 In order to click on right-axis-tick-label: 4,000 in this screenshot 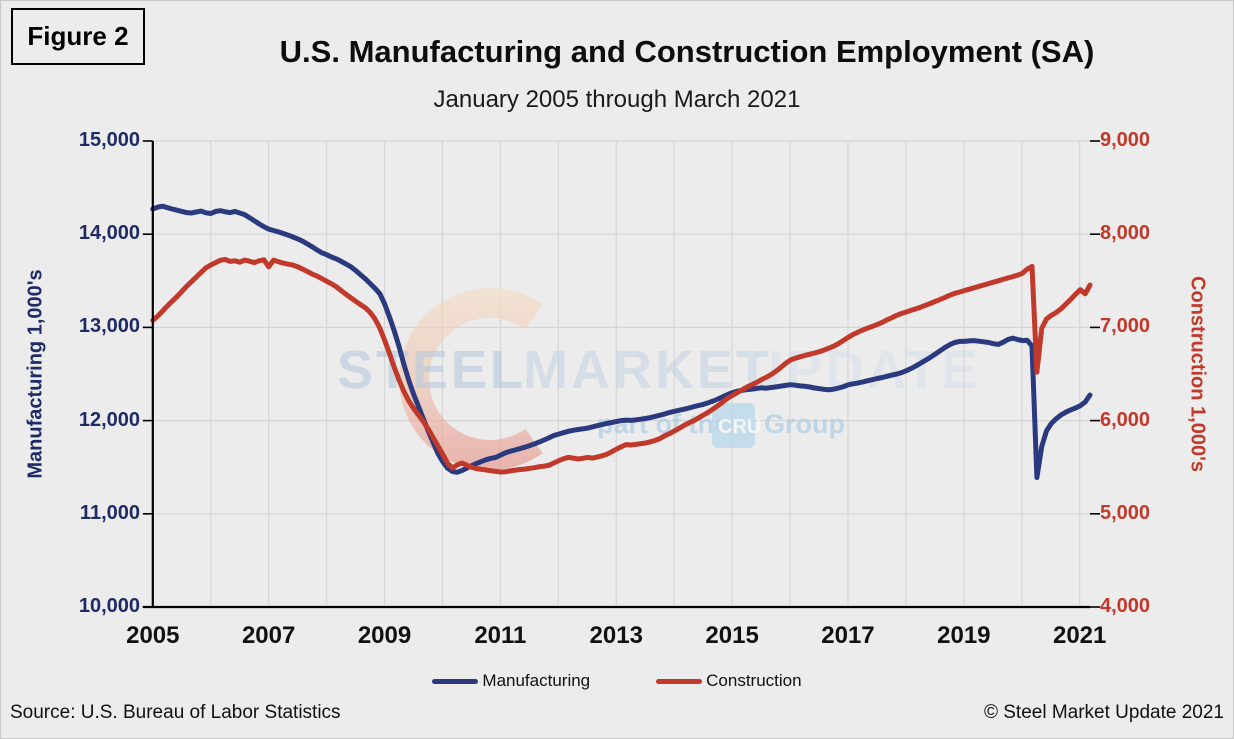, I will do `click(1125, 606)`.